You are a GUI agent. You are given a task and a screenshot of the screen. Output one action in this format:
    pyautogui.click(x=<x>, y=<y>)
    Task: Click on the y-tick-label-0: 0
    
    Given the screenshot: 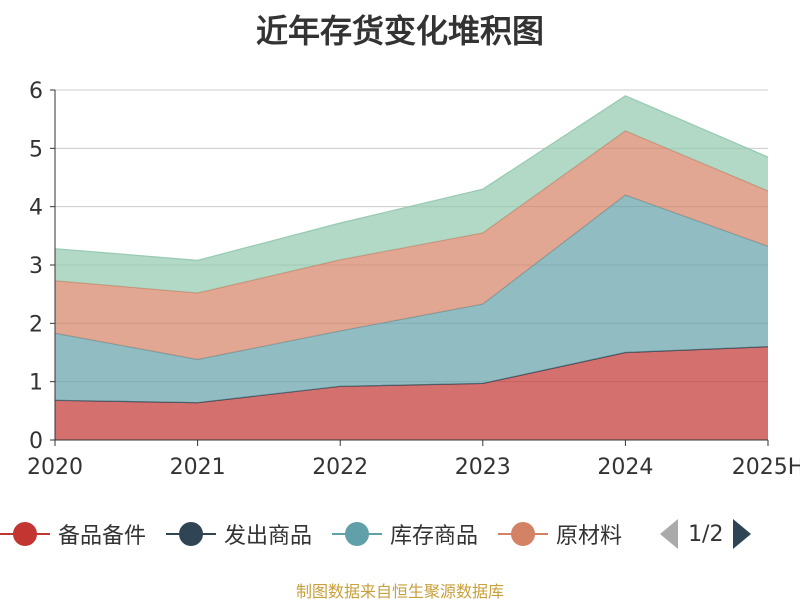 What is the action you would take?
    pyautogui.click(x=36, y=441)
    